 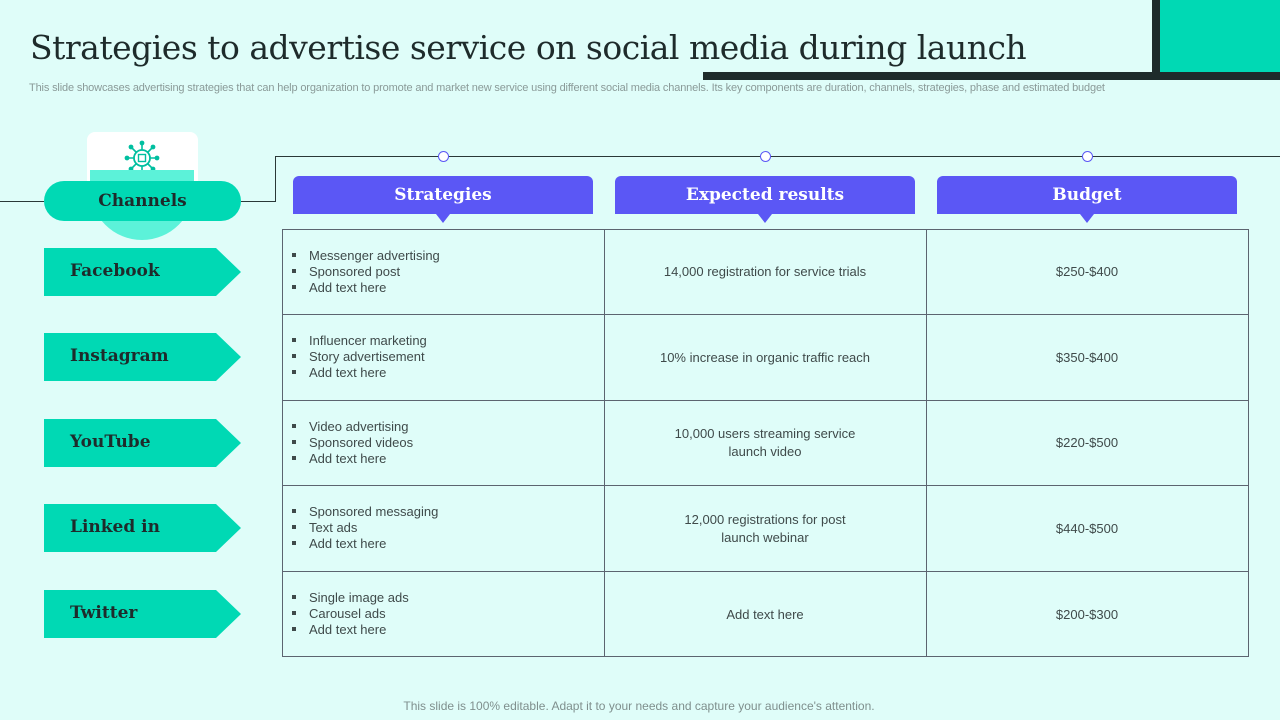 I want to click on list-item: Sponsored videos, so click(x=352, y=443).